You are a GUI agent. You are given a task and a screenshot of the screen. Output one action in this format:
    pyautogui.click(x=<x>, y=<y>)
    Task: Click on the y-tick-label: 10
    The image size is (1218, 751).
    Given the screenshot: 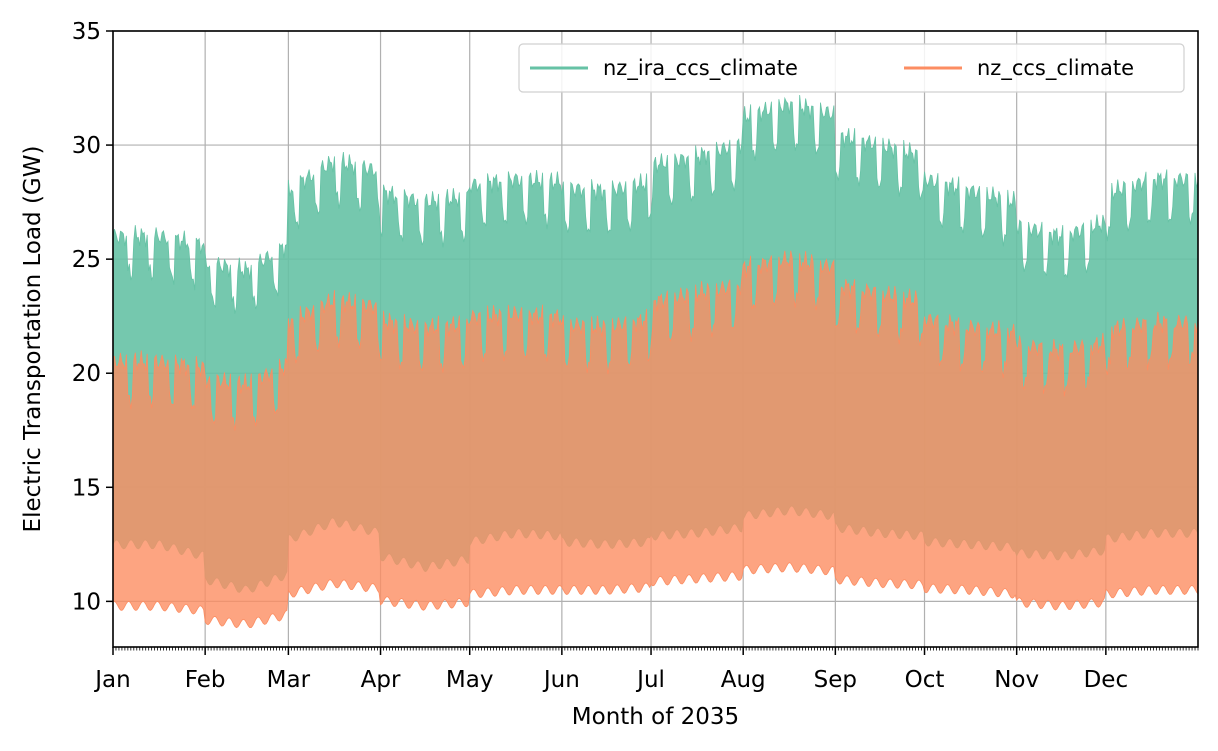 What is the action you would take?
    pyautogui.click(x=86, y=602)
    